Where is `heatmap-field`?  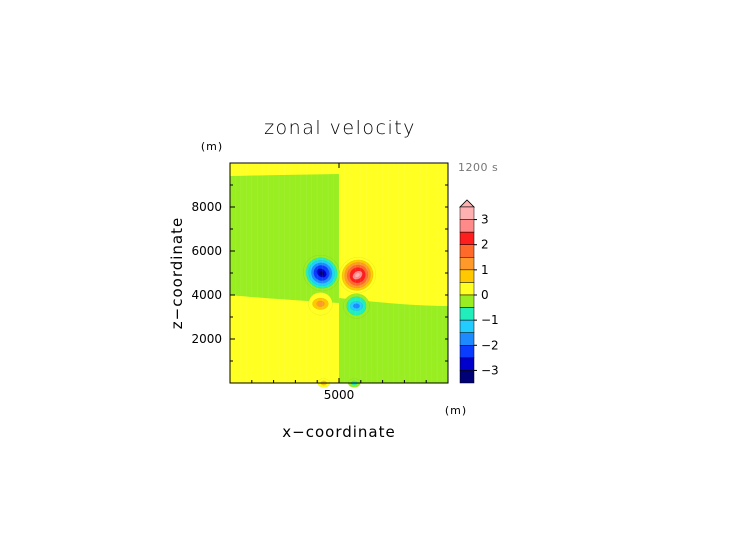
heatmap-field is located at coordinates (339, 275).